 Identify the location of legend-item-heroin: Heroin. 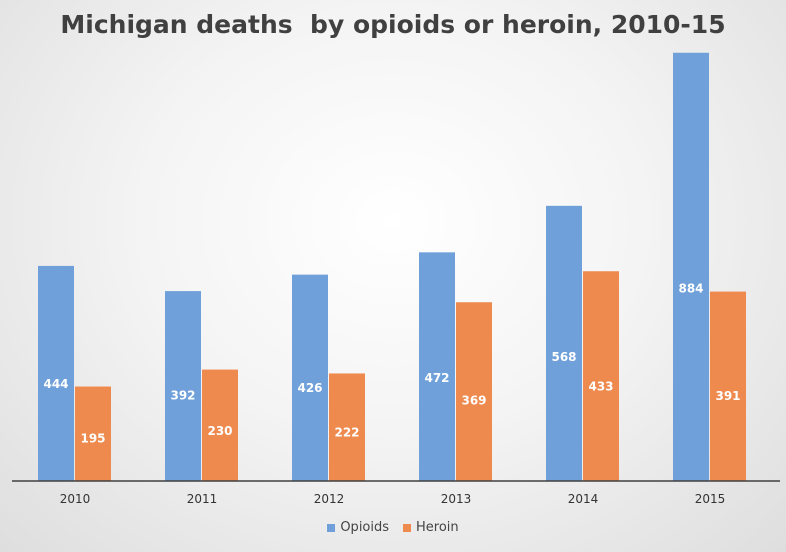
(431, 527).